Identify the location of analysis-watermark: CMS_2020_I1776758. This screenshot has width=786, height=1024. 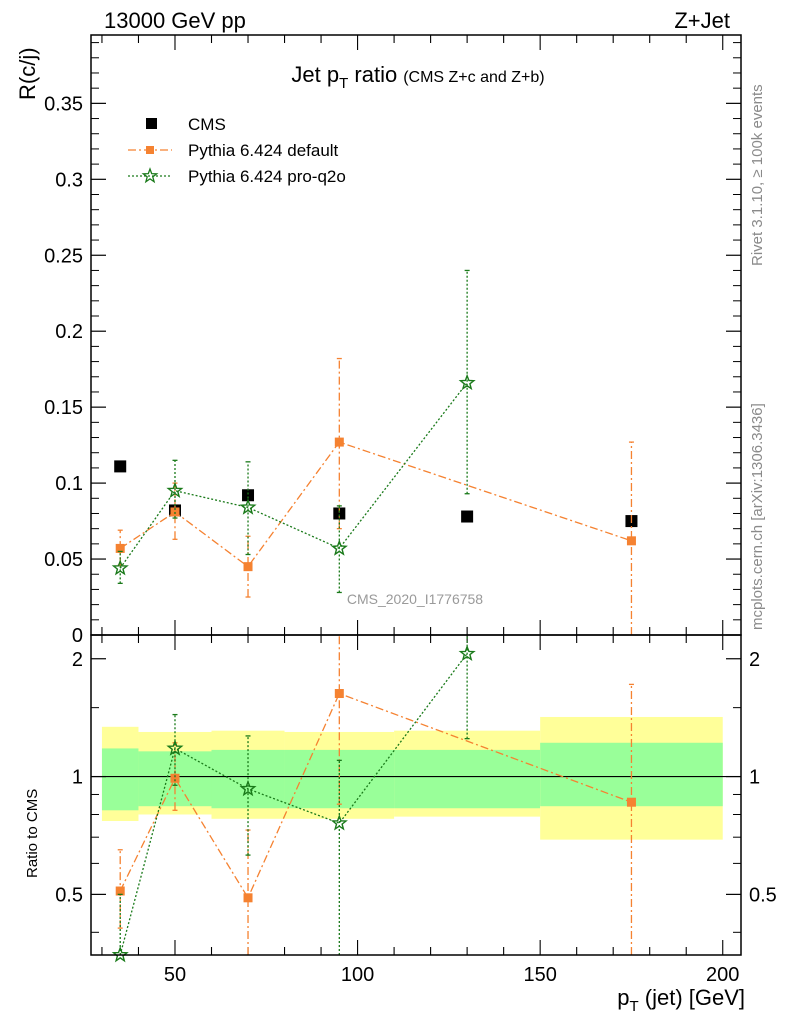
(415, 599).